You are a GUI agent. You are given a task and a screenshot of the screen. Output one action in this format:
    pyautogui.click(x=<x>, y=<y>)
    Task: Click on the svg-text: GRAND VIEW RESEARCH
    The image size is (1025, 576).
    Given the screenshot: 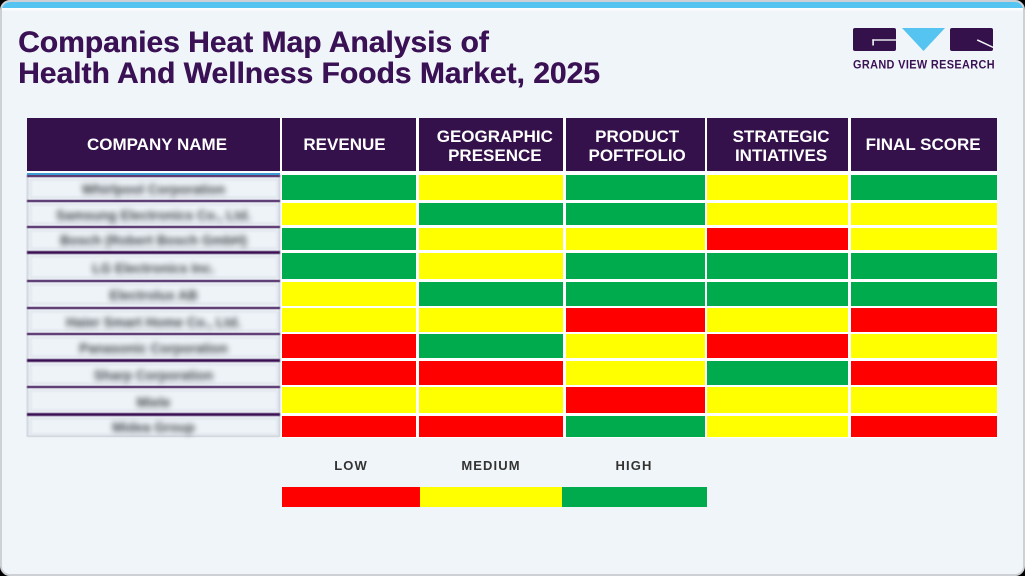 What is the action you would take?
    pyautogui.click(x=924, y=63)
    